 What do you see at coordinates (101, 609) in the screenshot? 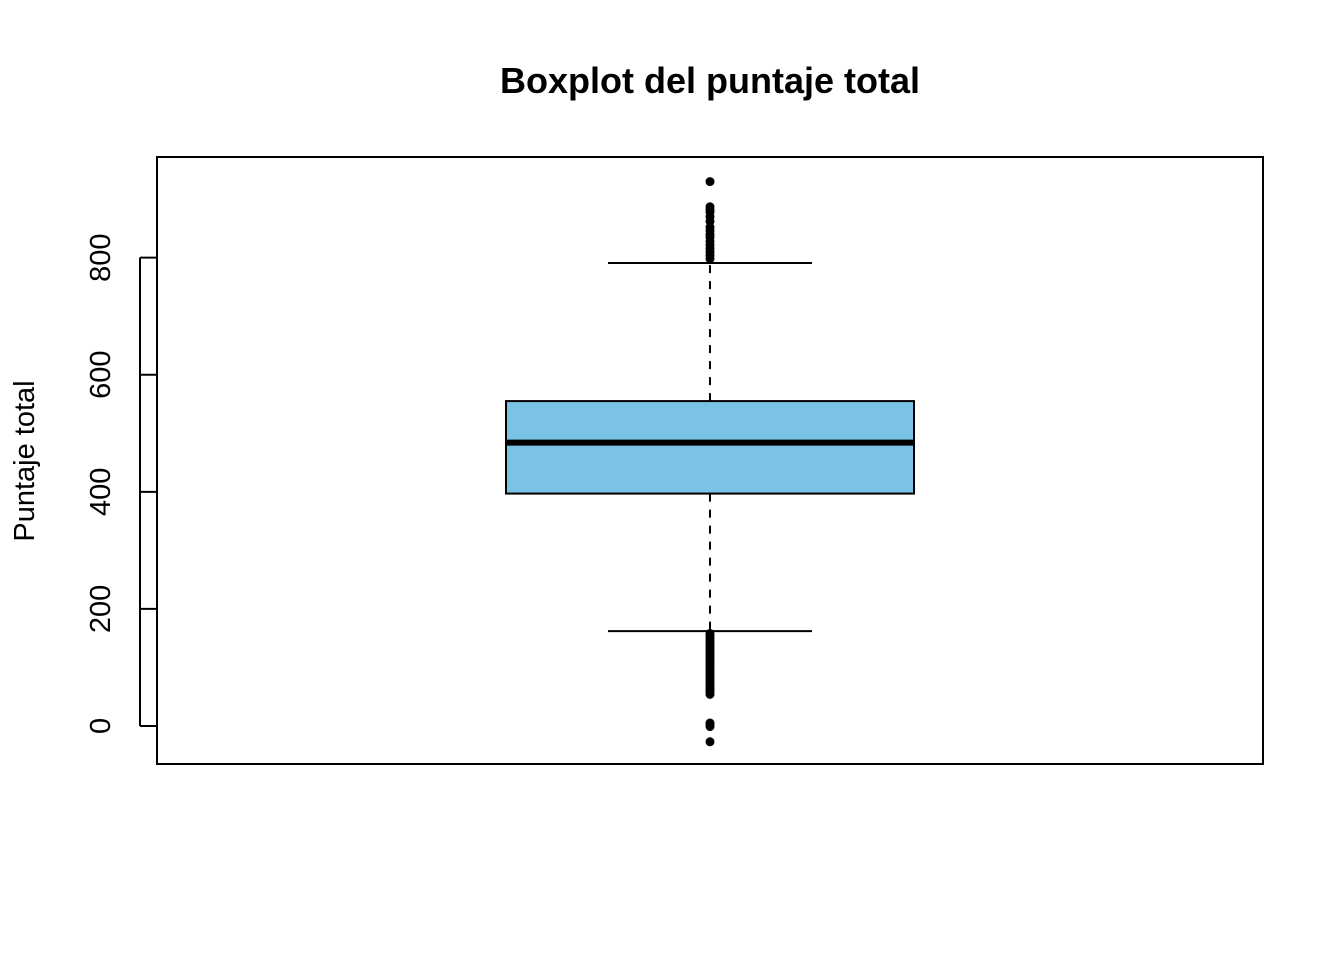
I see `y-tick-label: 200` at bounding box center [101, 609].